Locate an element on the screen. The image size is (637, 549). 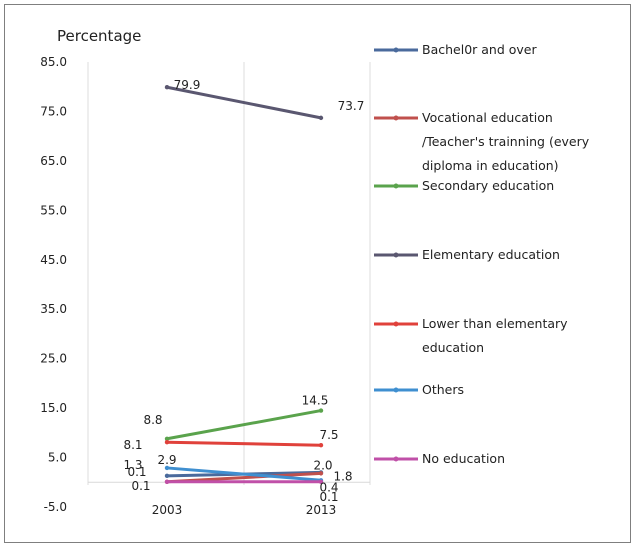
y-tick-labels: 85.0 75.0 65.0 55.0 45.0 35.0 25.0 15.0 5.0 -5.0 is located at coordinates (53, 284).